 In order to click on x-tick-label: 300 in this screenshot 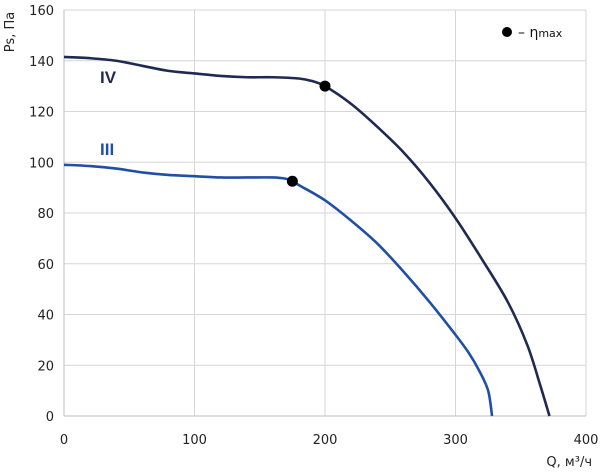, I will do `click(455, 440)`.